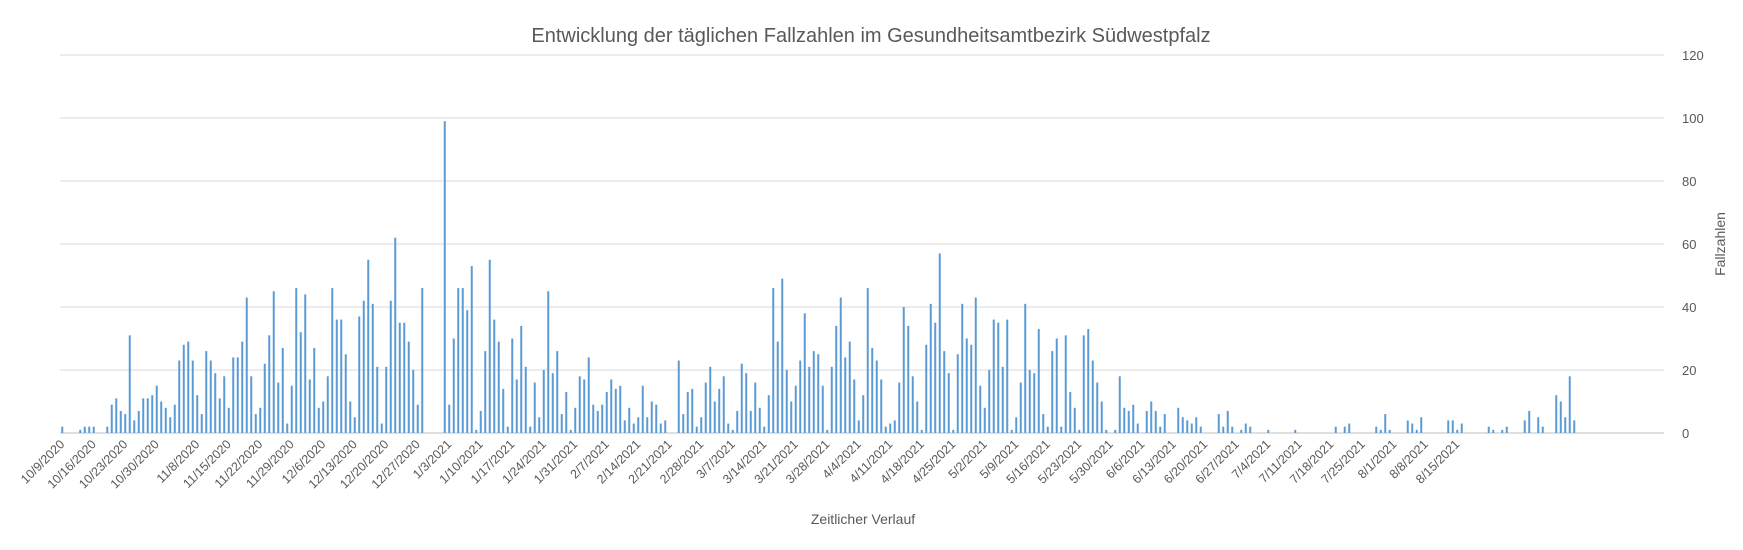 This screenshot has height=550, width=1743. What do you see at coordinates (1685, 433) in the screenshot?
I see `y-tick-label: 0` at bounding box center [1685, 433].